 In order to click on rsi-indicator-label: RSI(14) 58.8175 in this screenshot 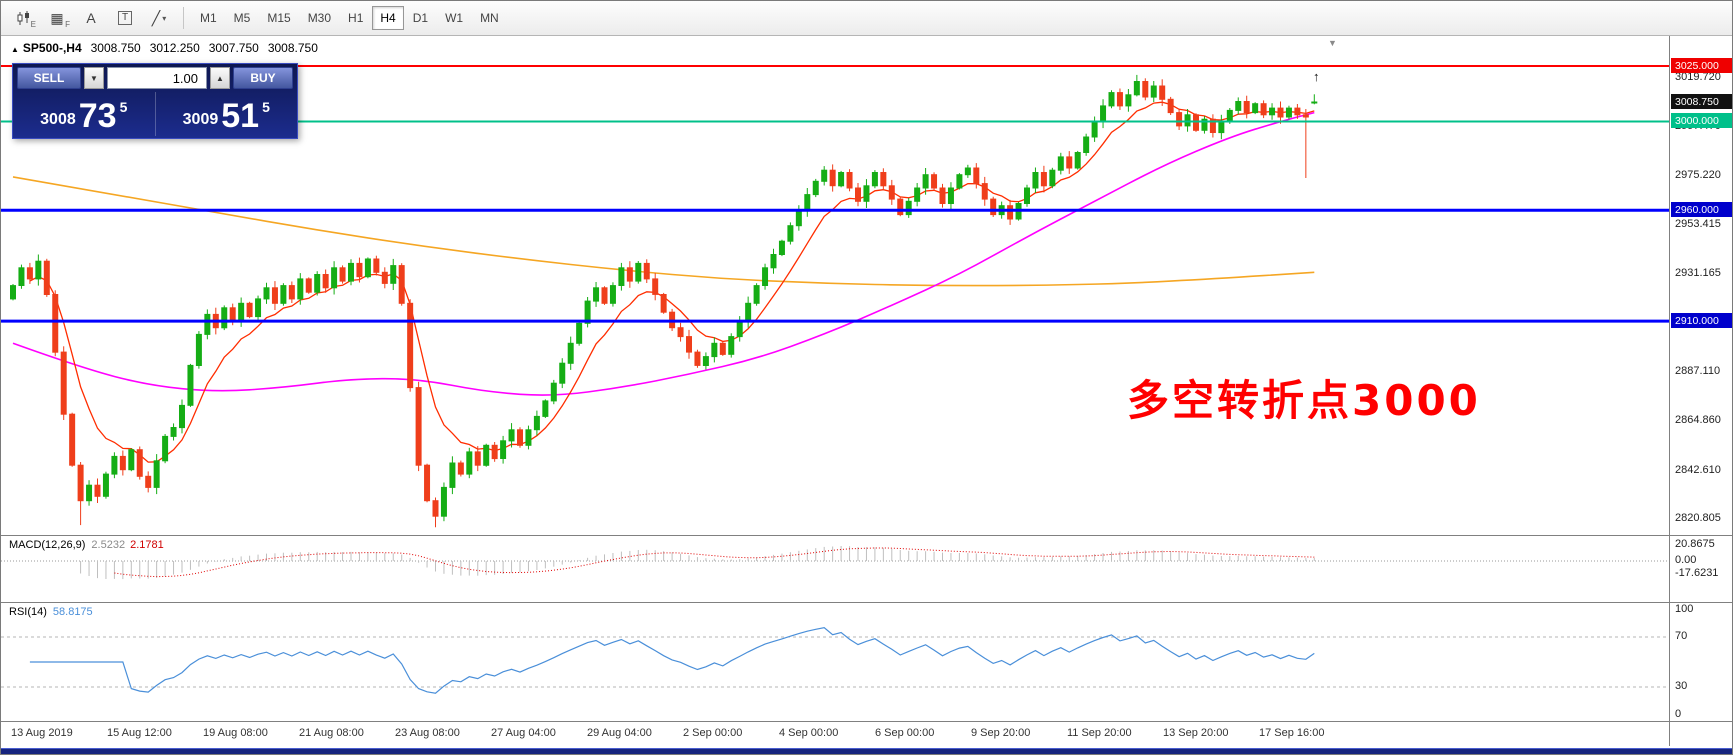, I will do `click(51, 612)`.